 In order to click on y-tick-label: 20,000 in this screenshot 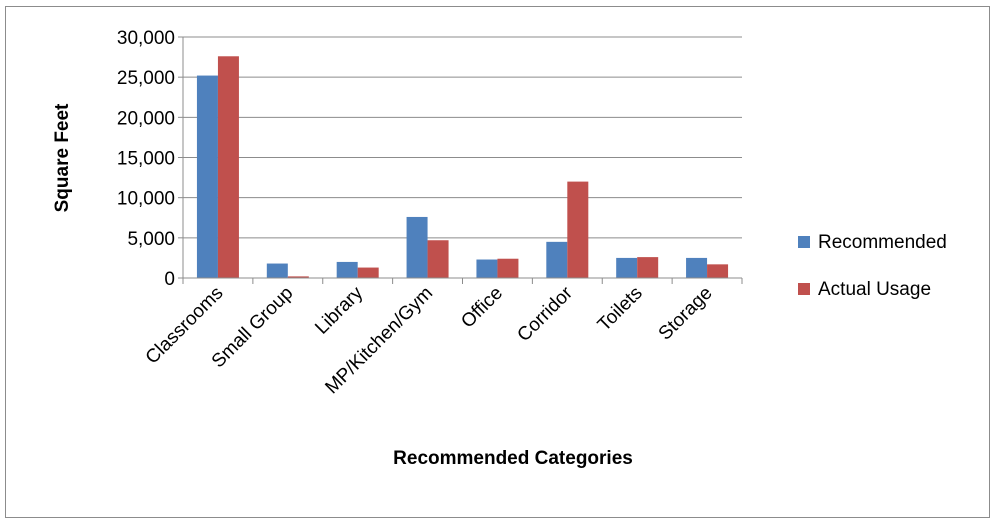, I will do `click(146, 118)`.